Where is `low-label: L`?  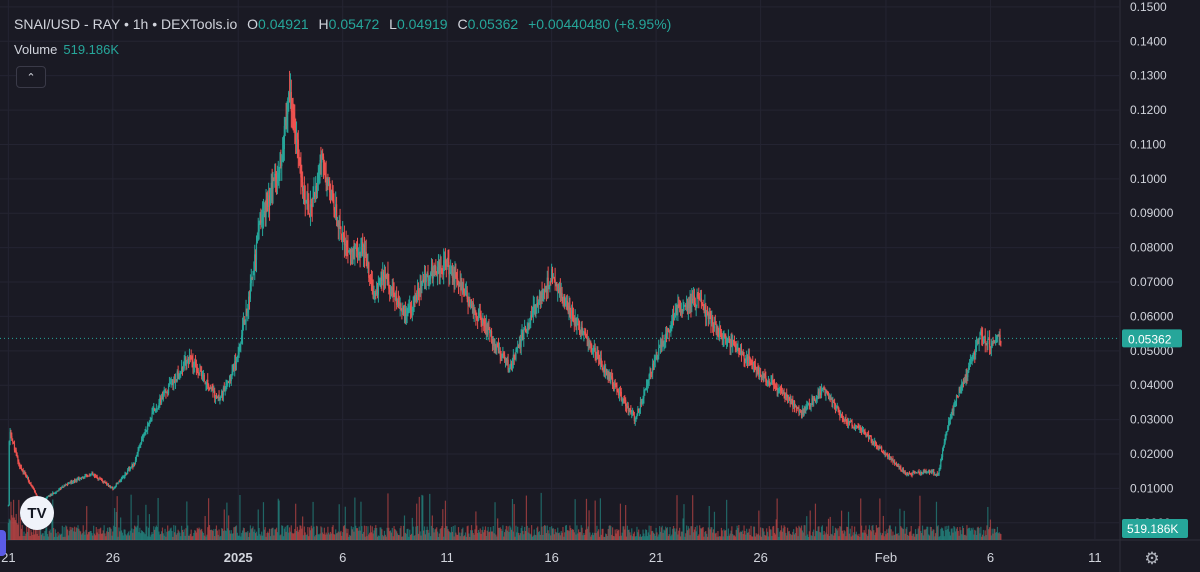
low-label: L is located at coordinates (393, 24).